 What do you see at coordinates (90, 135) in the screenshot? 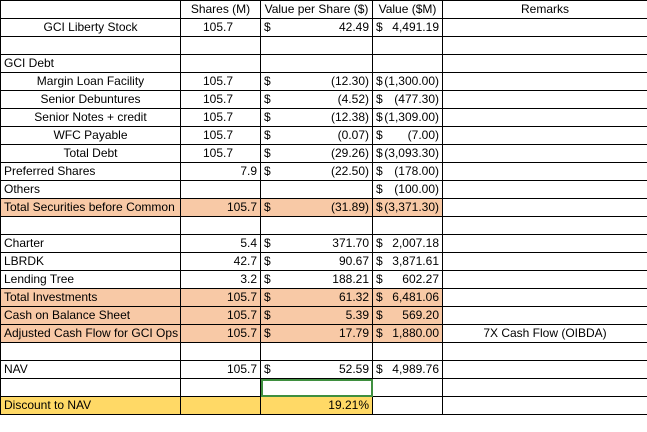
I see `cell-label: WFC Payable` at bounding box center [90, 135].